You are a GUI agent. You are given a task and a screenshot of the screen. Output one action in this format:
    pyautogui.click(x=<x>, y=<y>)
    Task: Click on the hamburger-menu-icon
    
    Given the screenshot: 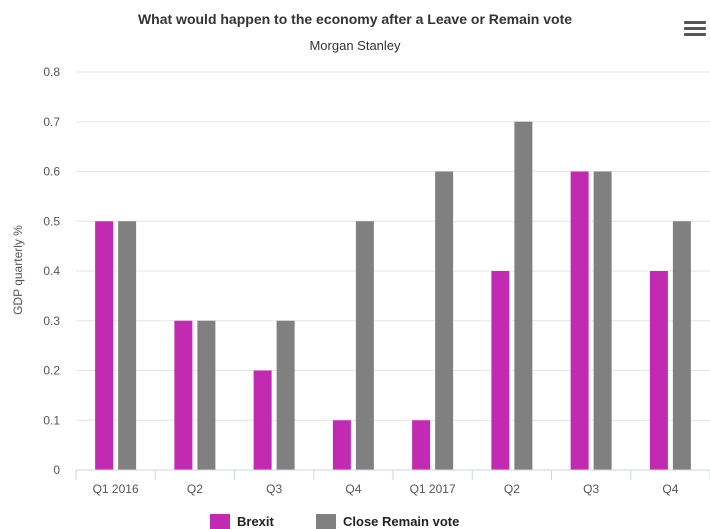 What is the action you would take?
    pyautogui.click(x=695, y=28)
    